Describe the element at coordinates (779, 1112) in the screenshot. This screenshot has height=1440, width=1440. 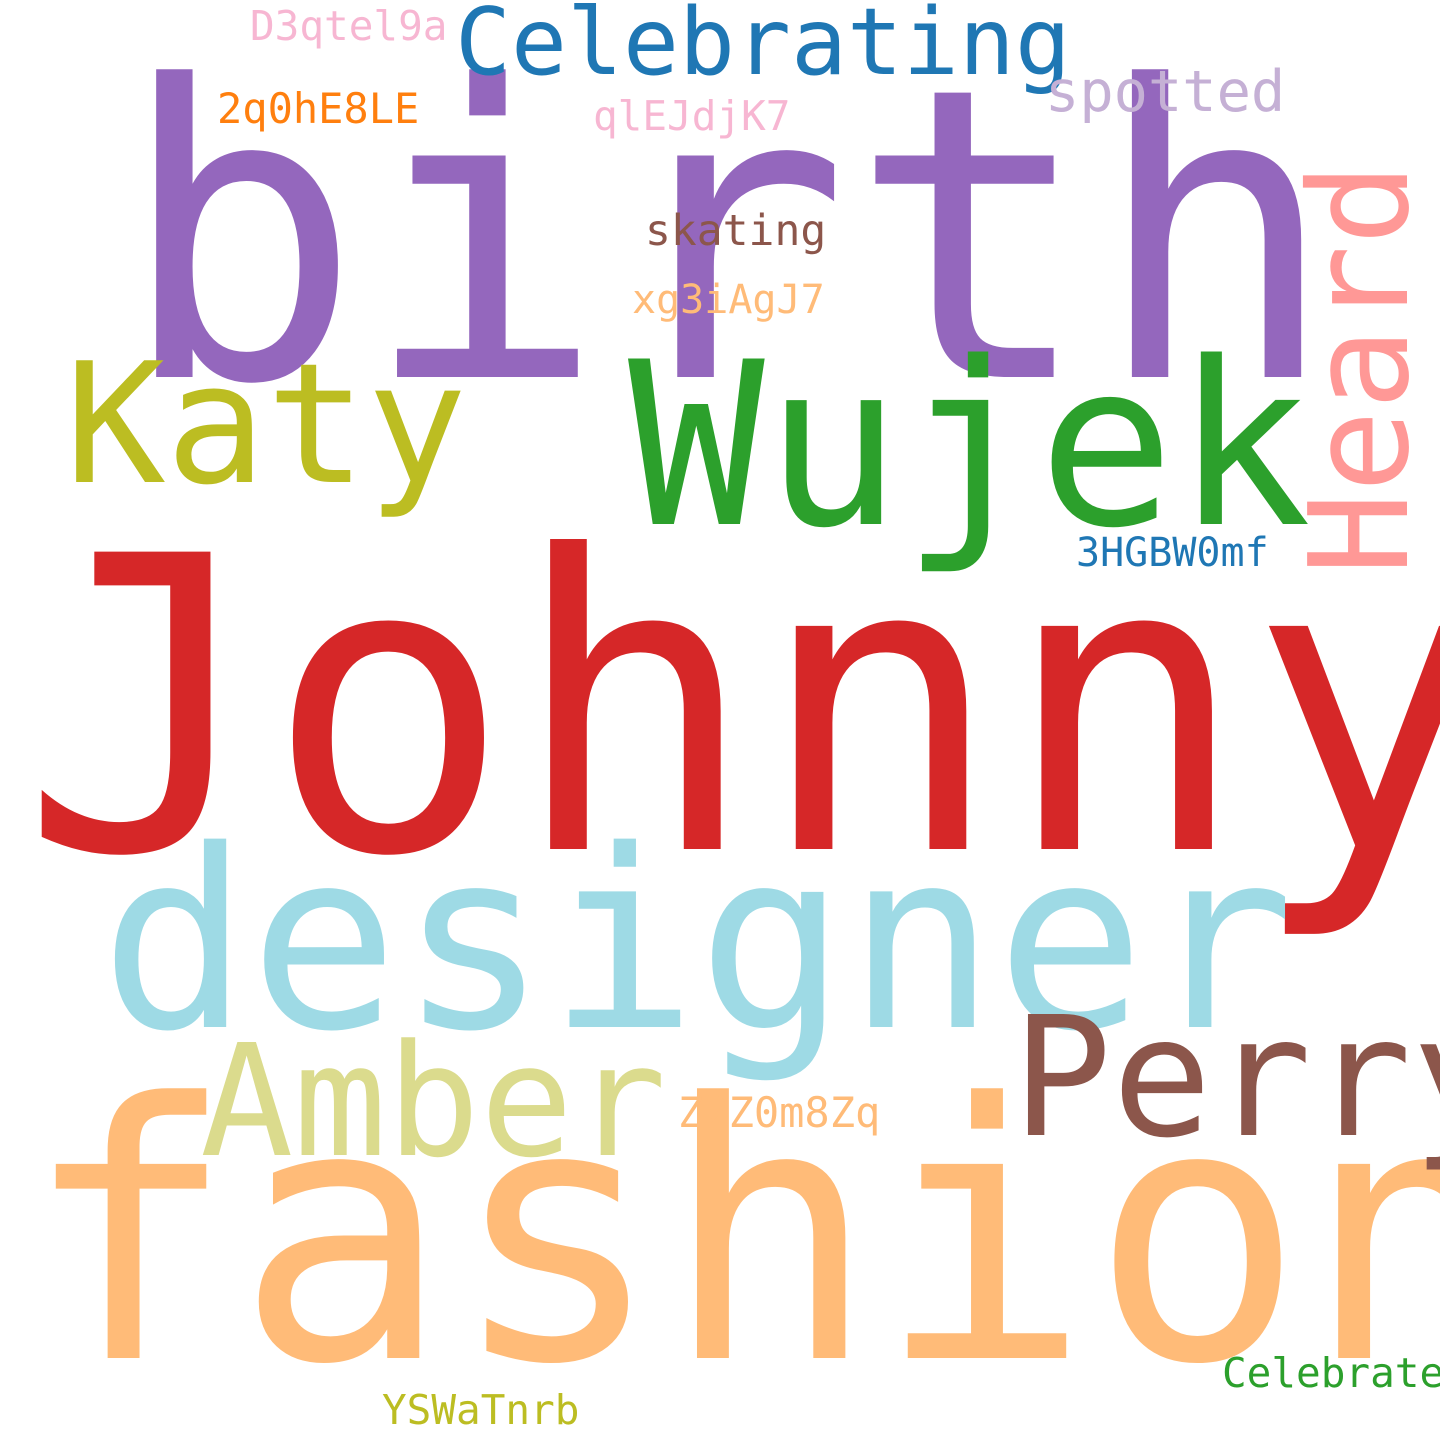
I see `word-z2z0m8zq: Z2Z0m8Zq` at that location.